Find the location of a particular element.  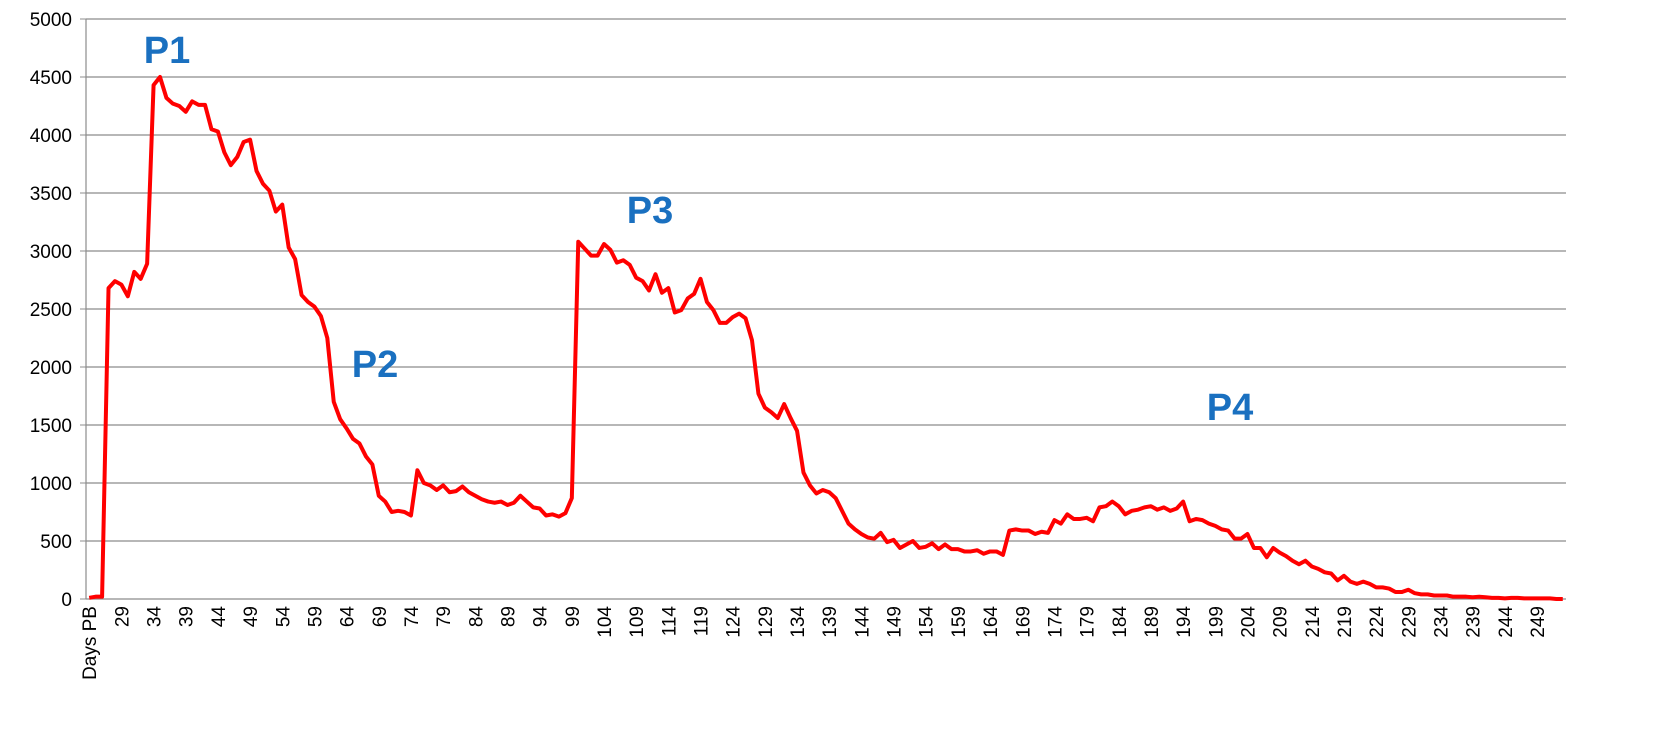

annotation: P4 is located at coordinates (1230, 408).